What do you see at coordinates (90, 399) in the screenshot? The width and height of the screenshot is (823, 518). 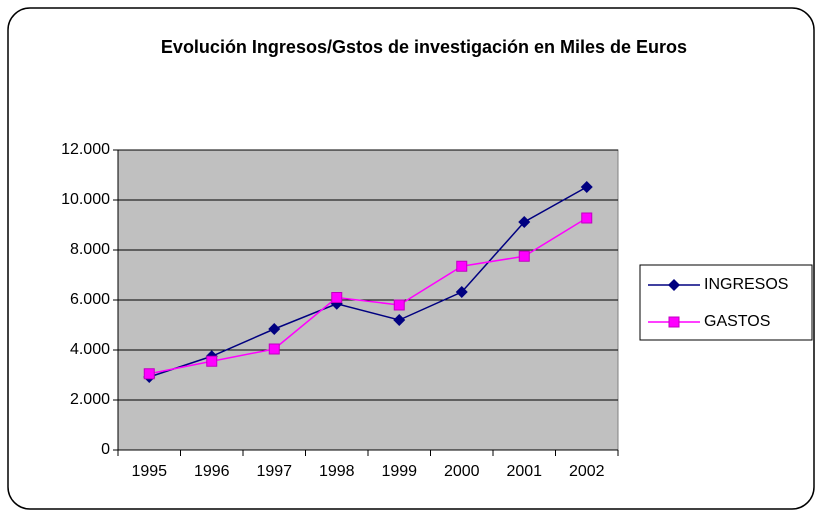 I see `y-tick-label: 2.000` at bounding box center [90, 399].